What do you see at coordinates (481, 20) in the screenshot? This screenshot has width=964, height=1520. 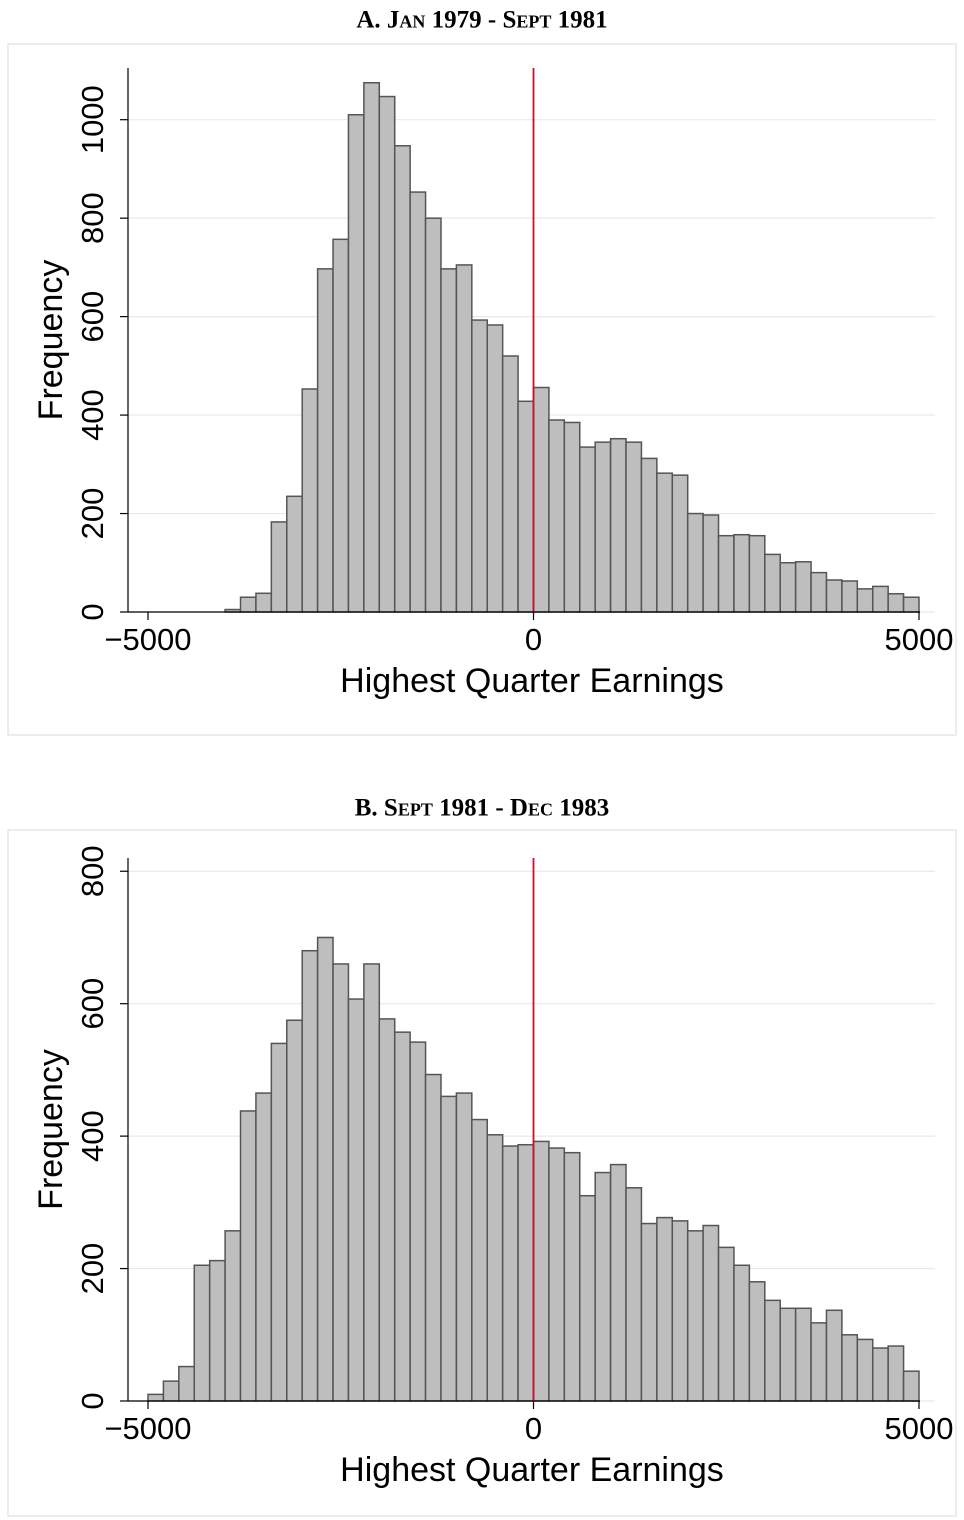 I see `chart-title: A. Jan 1979 - Sept 1981` at bounding box center [481, 20].